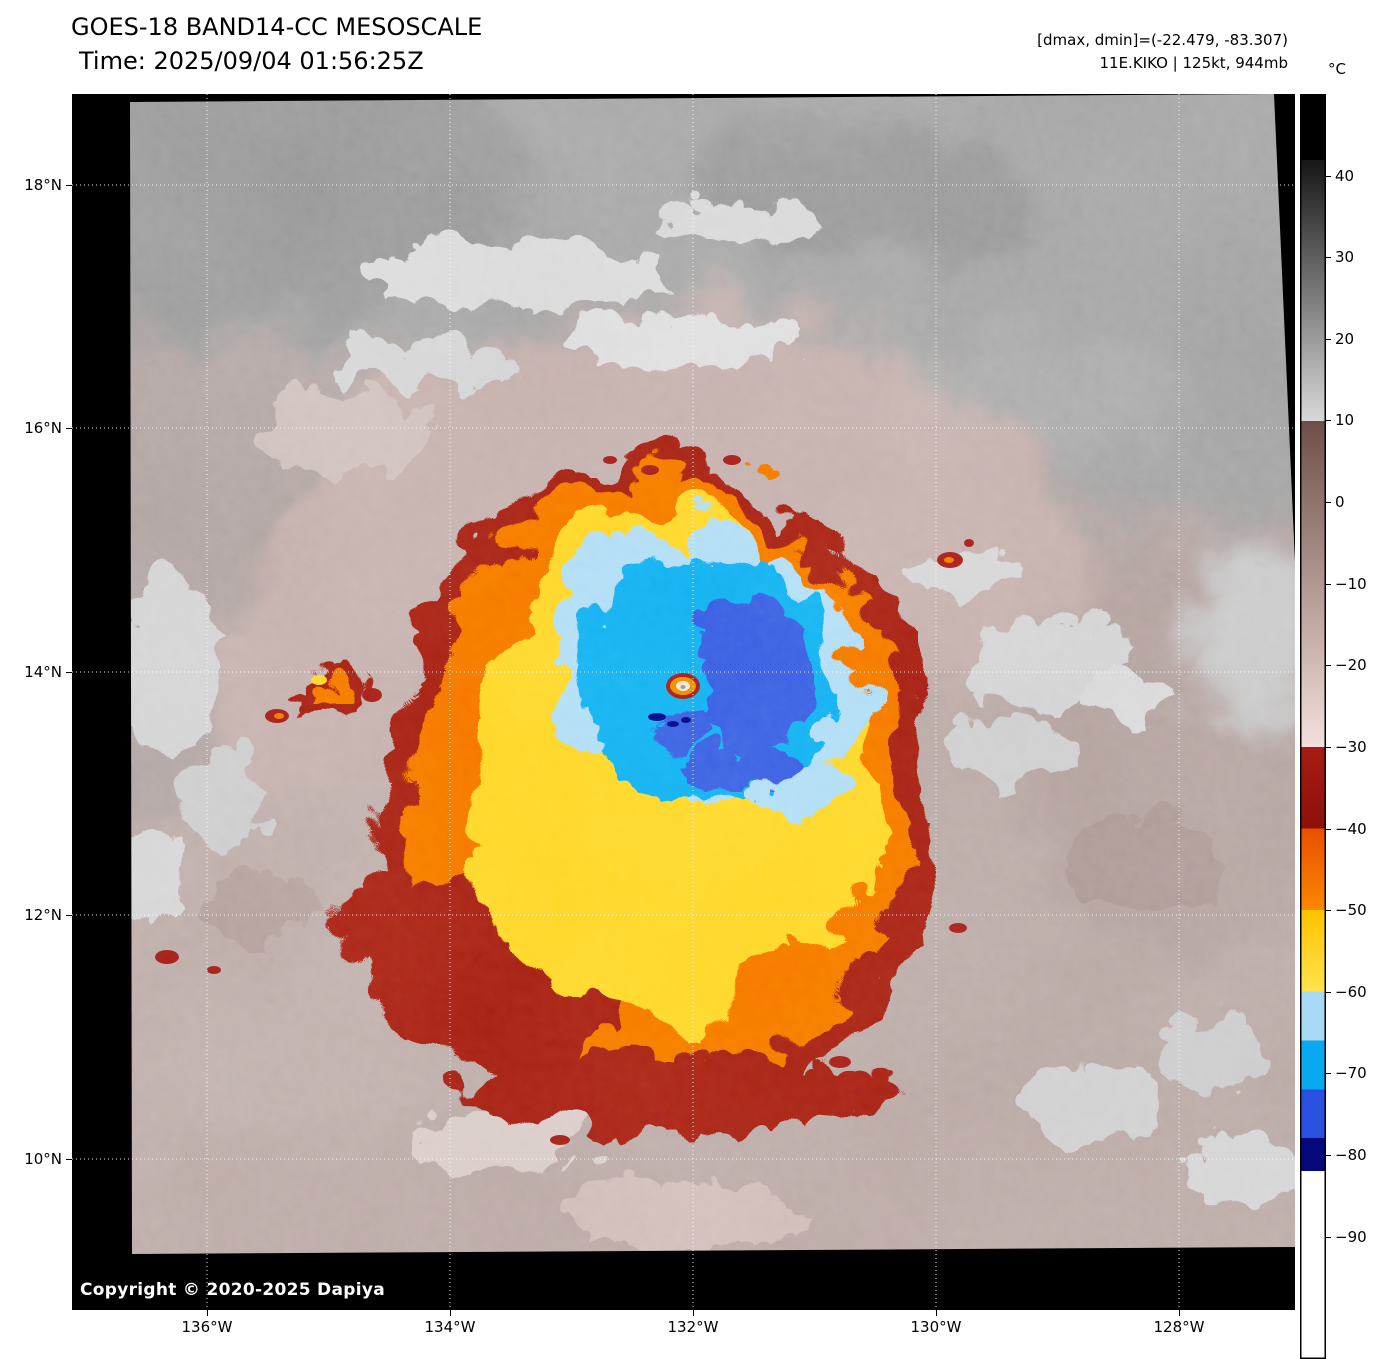 The width and height of the screenshot is (1390, 1359). Describe the element at coordinates (232, 1290) in the screenshot. I see `copyright-text: Copyright © 2020-2025 Dapiya` at that location.